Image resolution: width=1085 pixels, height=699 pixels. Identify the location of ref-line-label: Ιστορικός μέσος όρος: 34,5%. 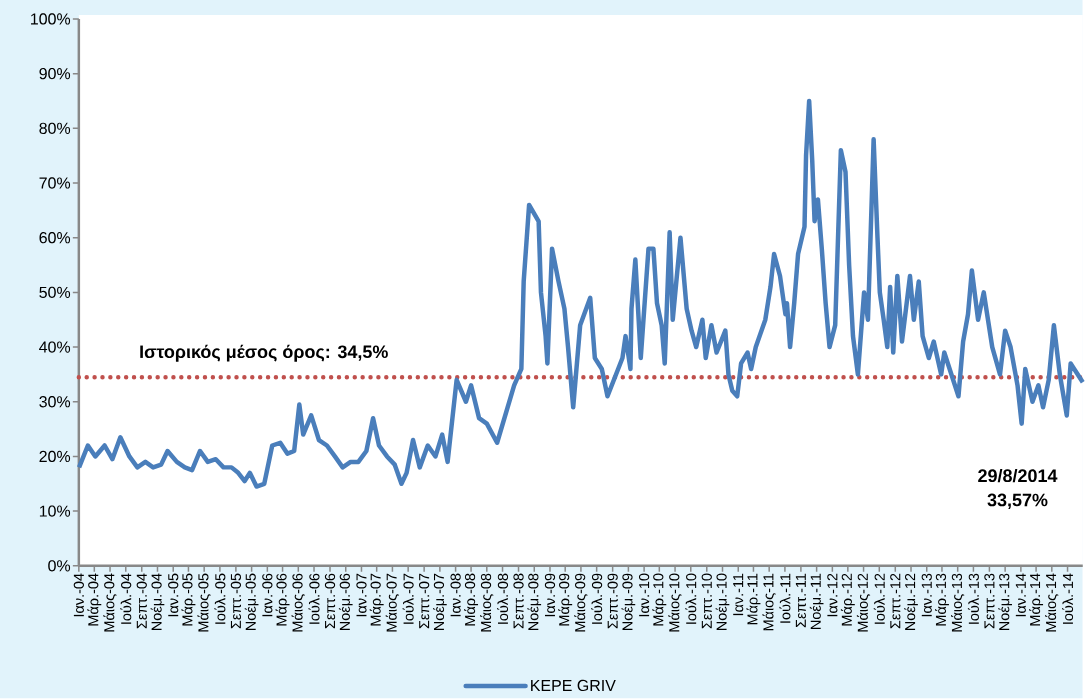
(264, 353).